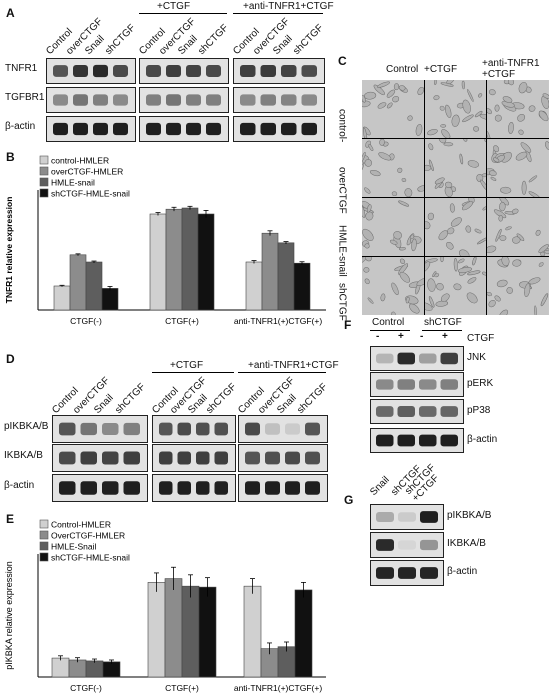 The width and height of the screenshot is (550, 699). I want to click on legend-label: HMLE-snail, so click(73, 183).